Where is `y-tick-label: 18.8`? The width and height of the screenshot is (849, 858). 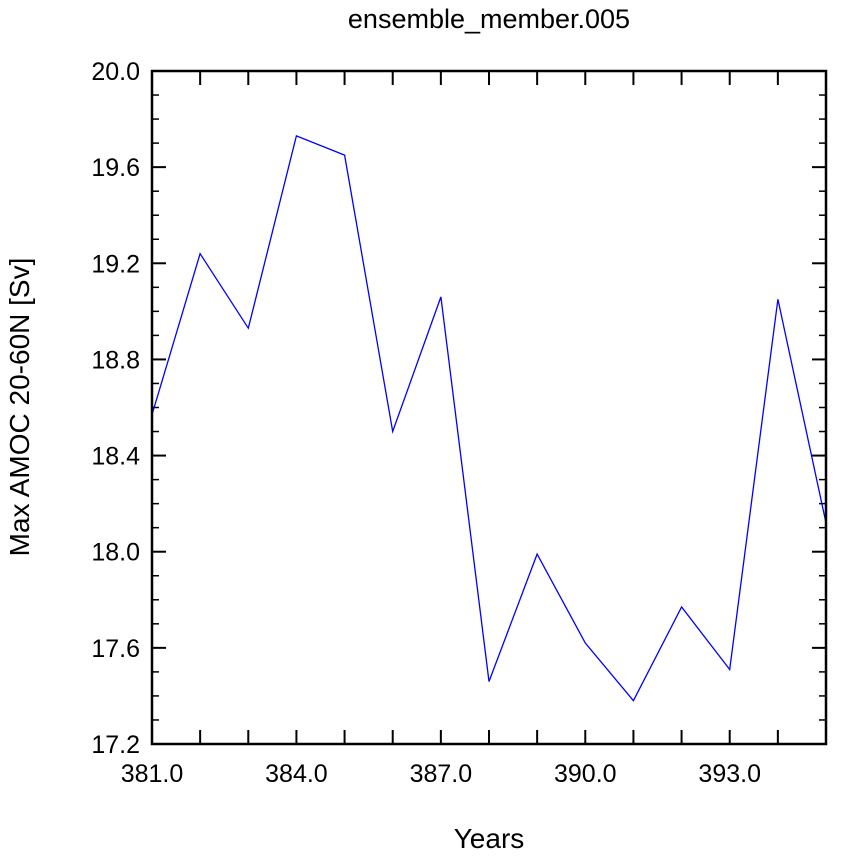 y-tick-label: 18.8 is located at coordinates (115, 360).